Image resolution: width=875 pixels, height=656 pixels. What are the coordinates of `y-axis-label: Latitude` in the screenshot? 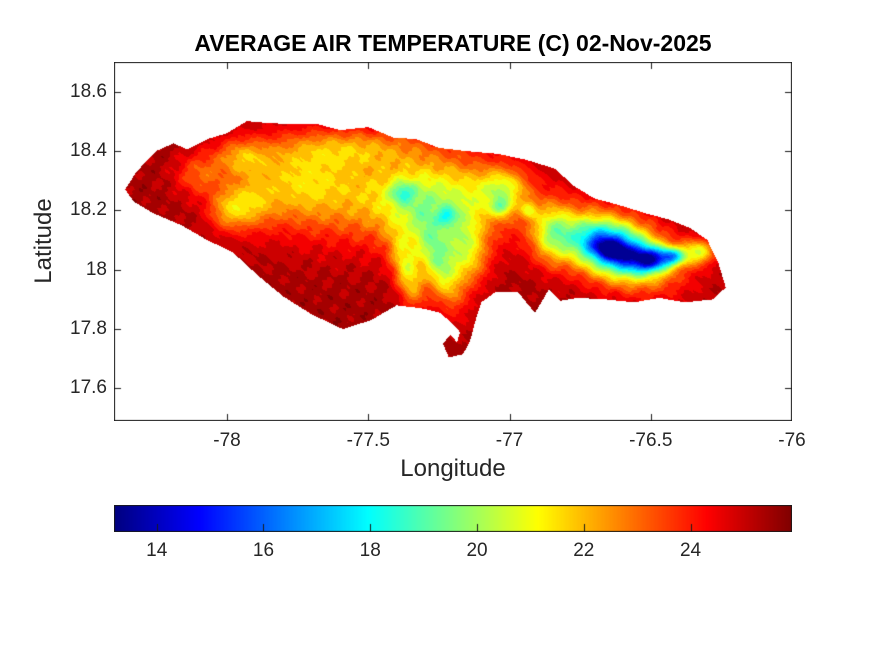 It's located at (43, 241).